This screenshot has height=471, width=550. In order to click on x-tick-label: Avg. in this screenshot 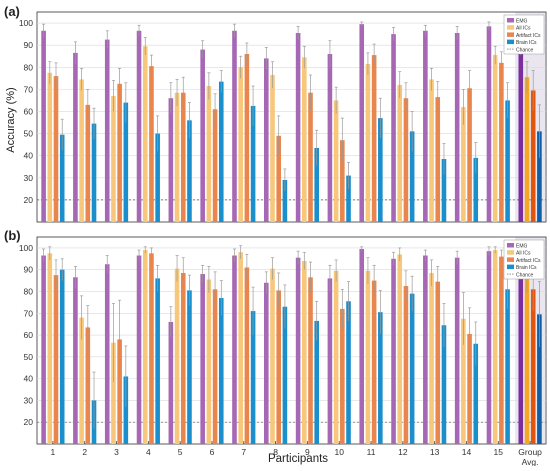, I will do `click(530, 461)`.